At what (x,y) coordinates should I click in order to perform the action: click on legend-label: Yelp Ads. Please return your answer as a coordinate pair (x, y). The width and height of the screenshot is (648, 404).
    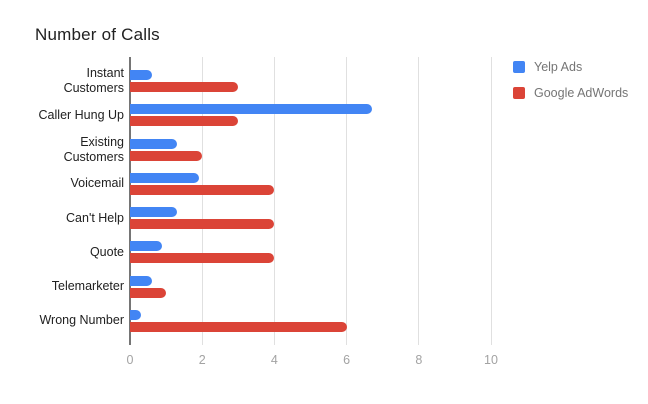
    Looking at the image, I should click on (558, 67).